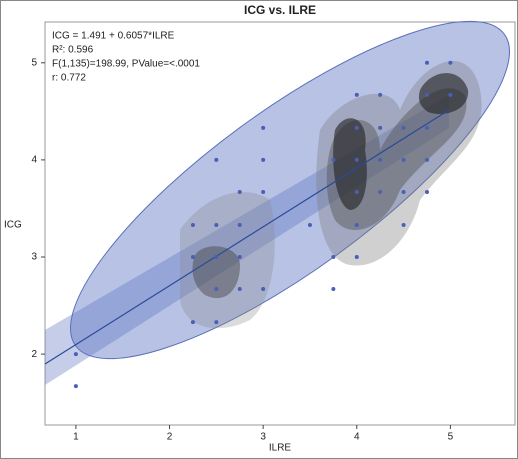  Describe the element at coordinates (126, 64) in the screenshot. I see `annotation: F(1,135)=198.99, PValue=<.0001` at that location.